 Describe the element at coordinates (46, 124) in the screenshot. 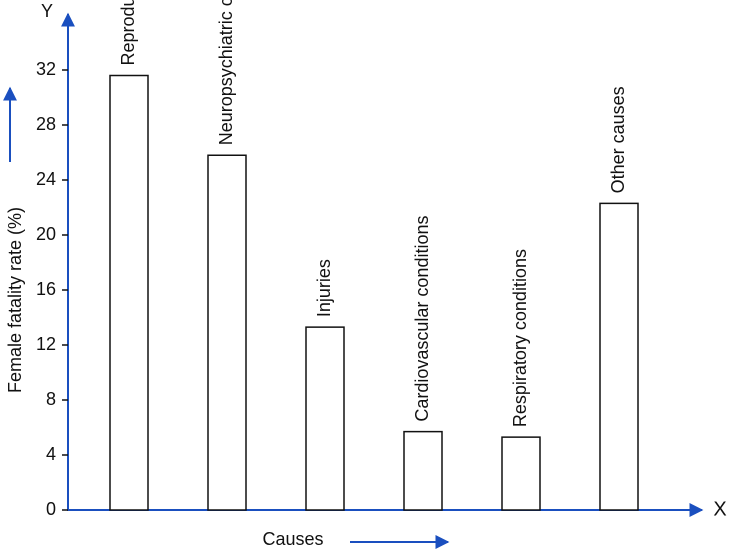

I see `y-tick-label: 28` at that location.